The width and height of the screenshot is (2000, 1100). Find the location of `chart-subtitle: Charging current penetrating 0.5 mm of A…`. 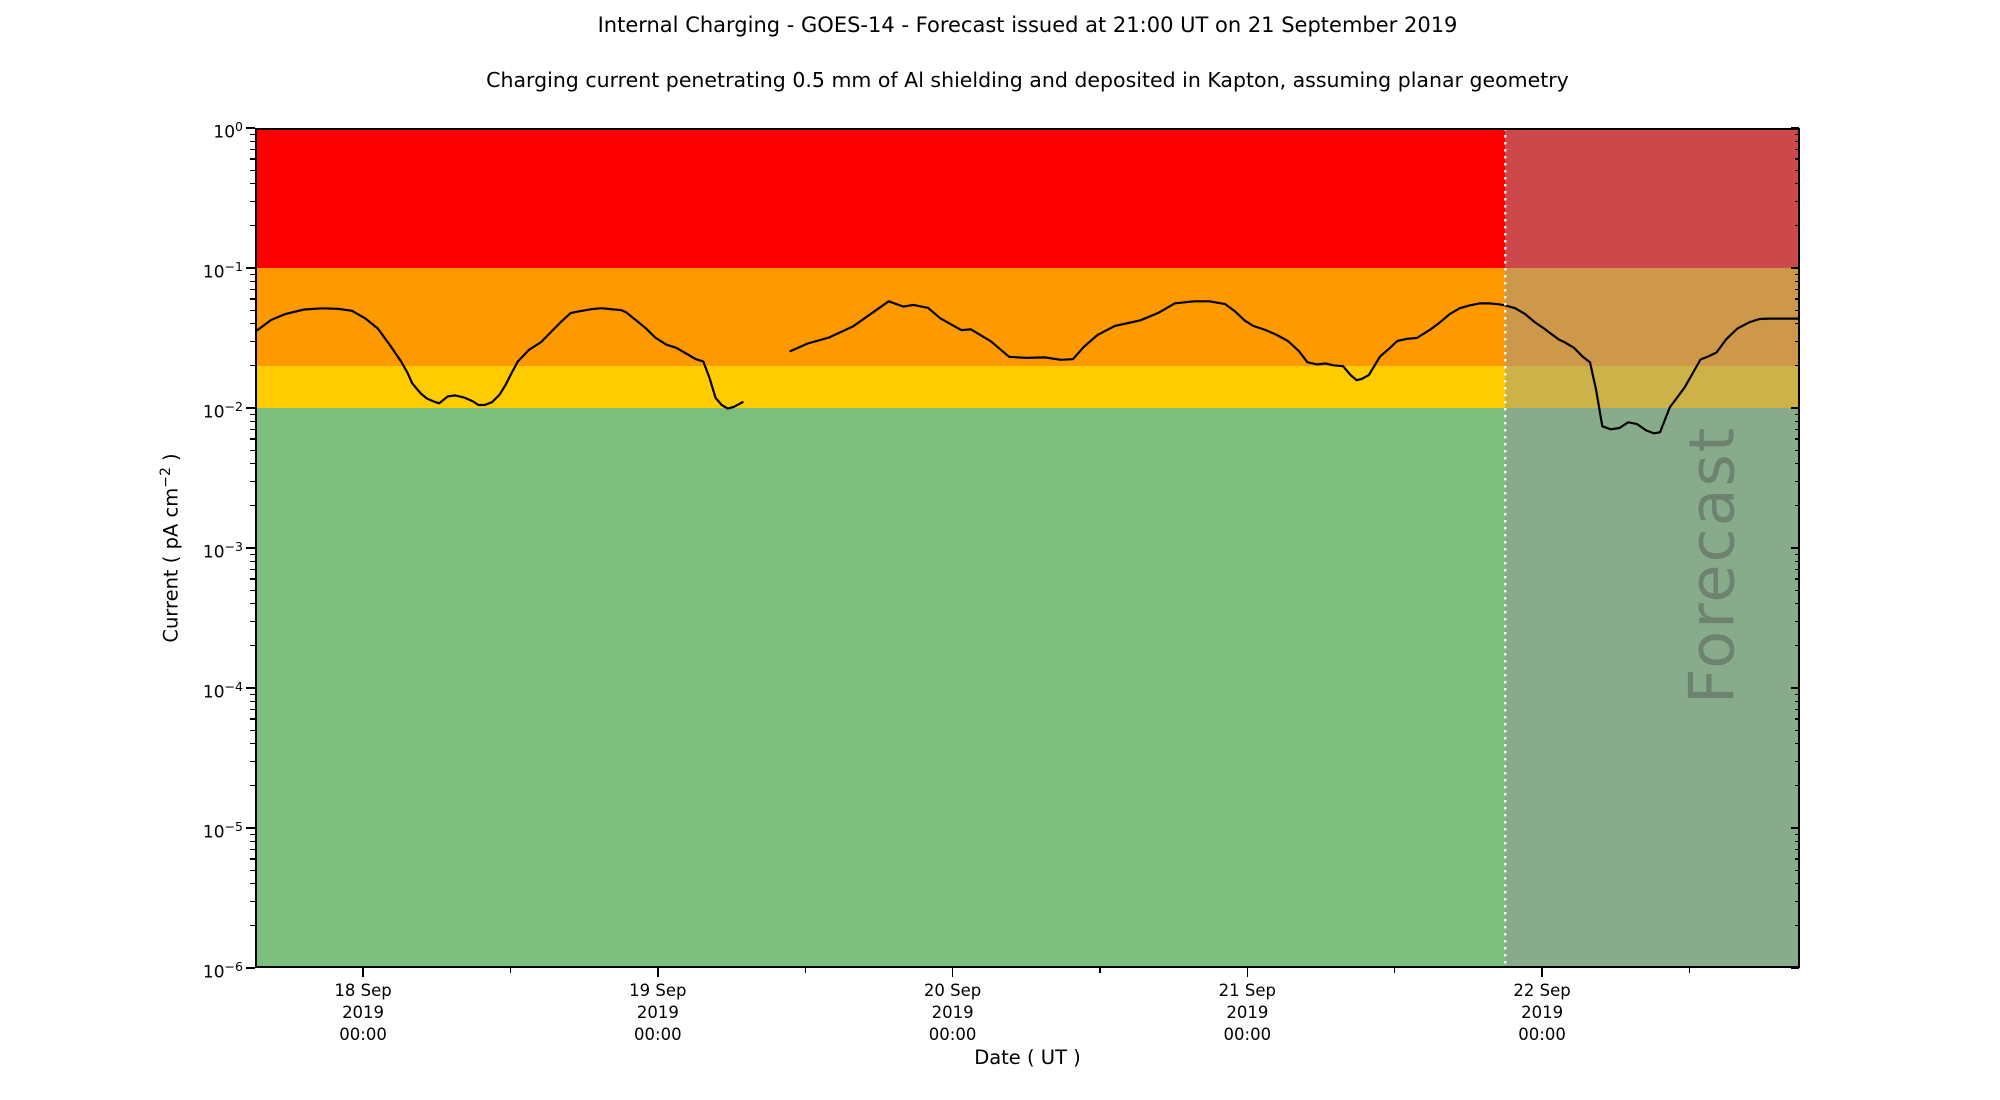

chart-subtitle: Charging current penetrating 0.5 mm of A… is located at coordinates (1027, 80).